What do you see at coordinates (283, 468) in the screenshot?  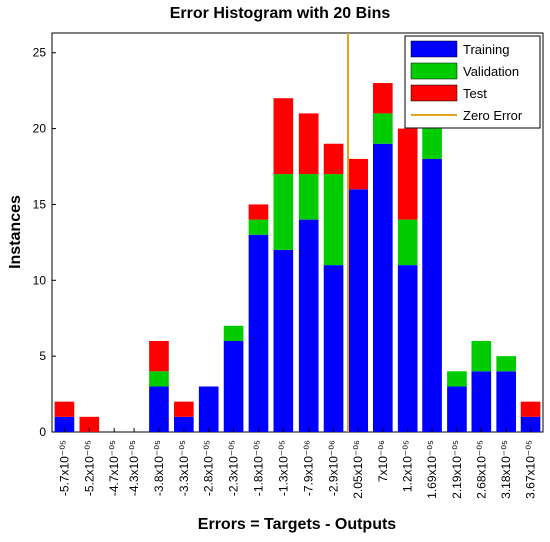 I see `x-tick-label: -1.3x10⁻⁰⁵` at bounding box center [283, 468].